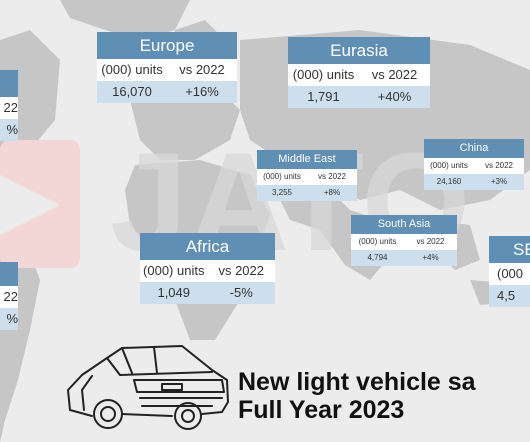 The width and height of the screenshot is (530, 442). I want to click on units-value: 1,791, so click(323, 96).